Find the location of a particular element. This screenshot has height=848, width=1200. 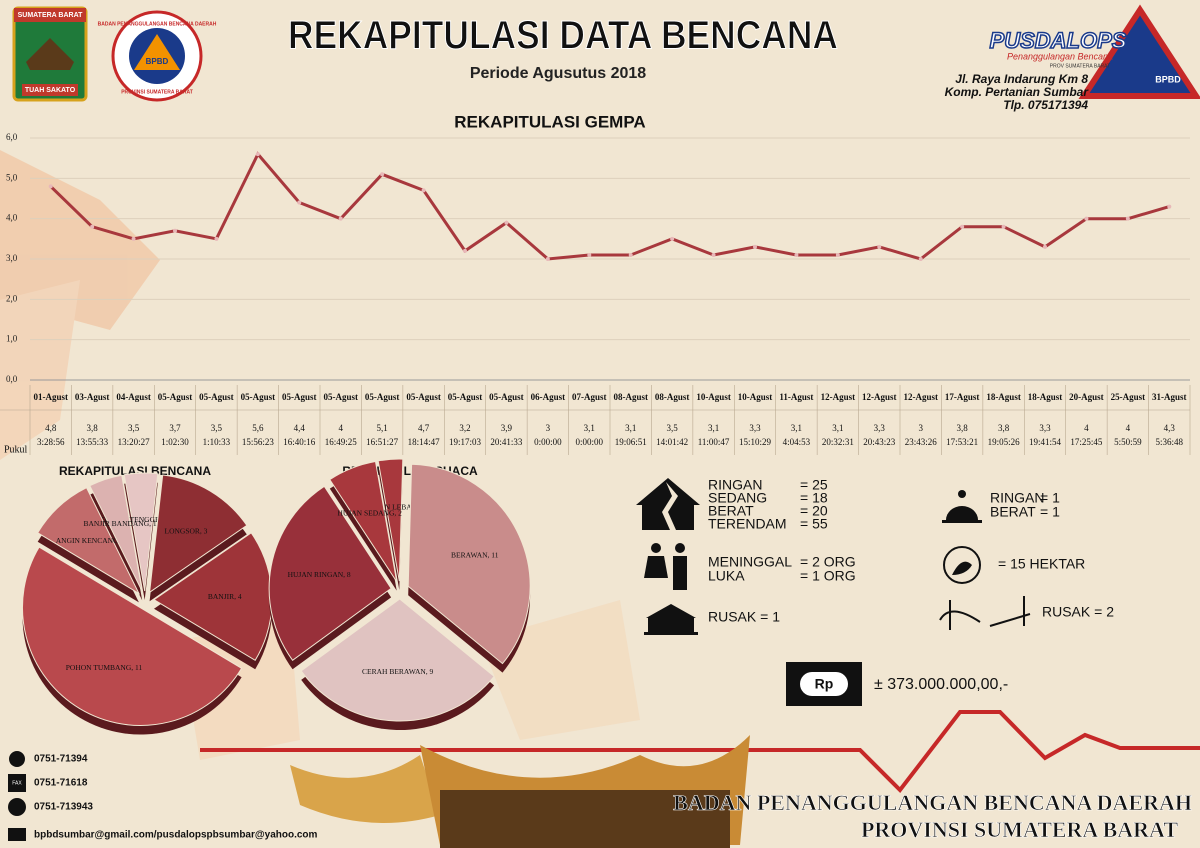

slice-label: BANJIR BANDANG, 1 is located at coordinates (120, 523).